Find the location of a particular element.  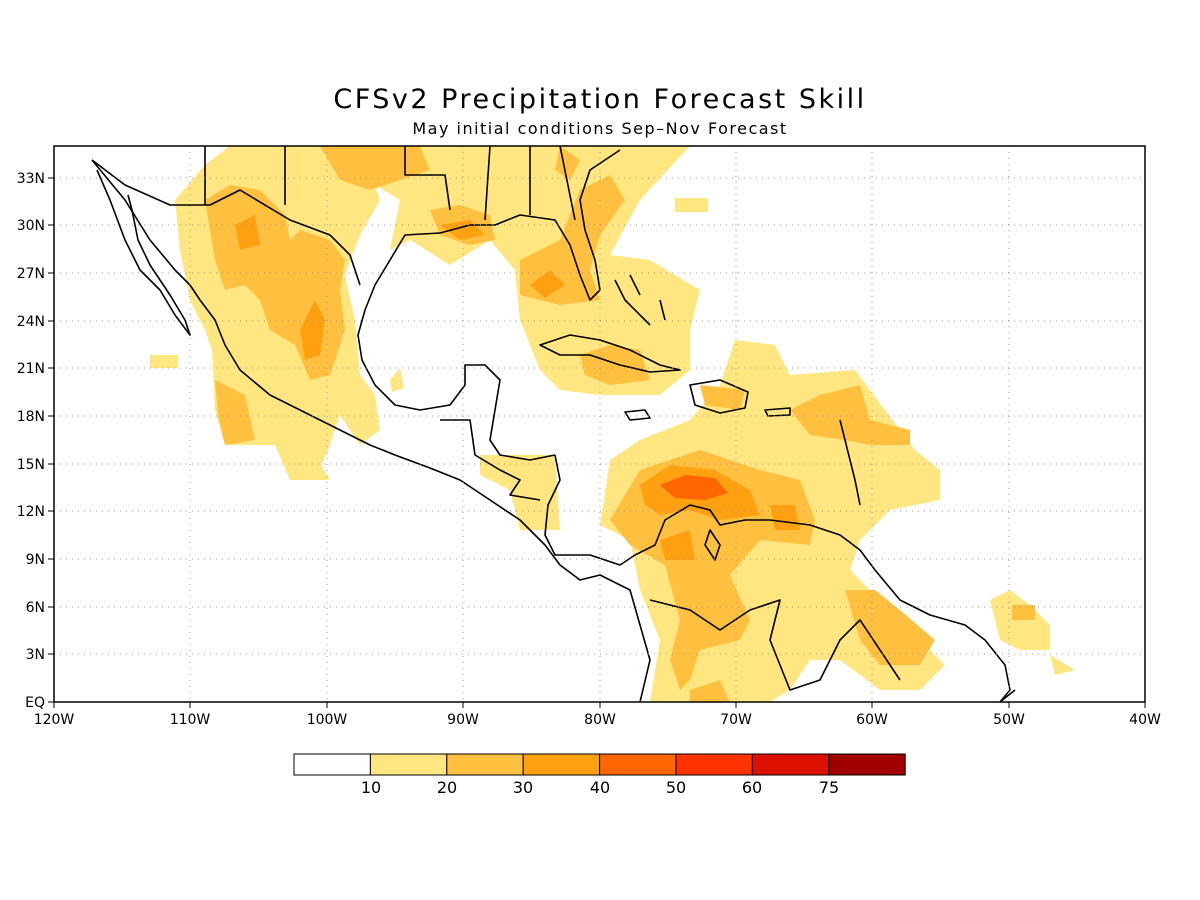

lon-tick-label: 120W is located at coordinates (54, 720).